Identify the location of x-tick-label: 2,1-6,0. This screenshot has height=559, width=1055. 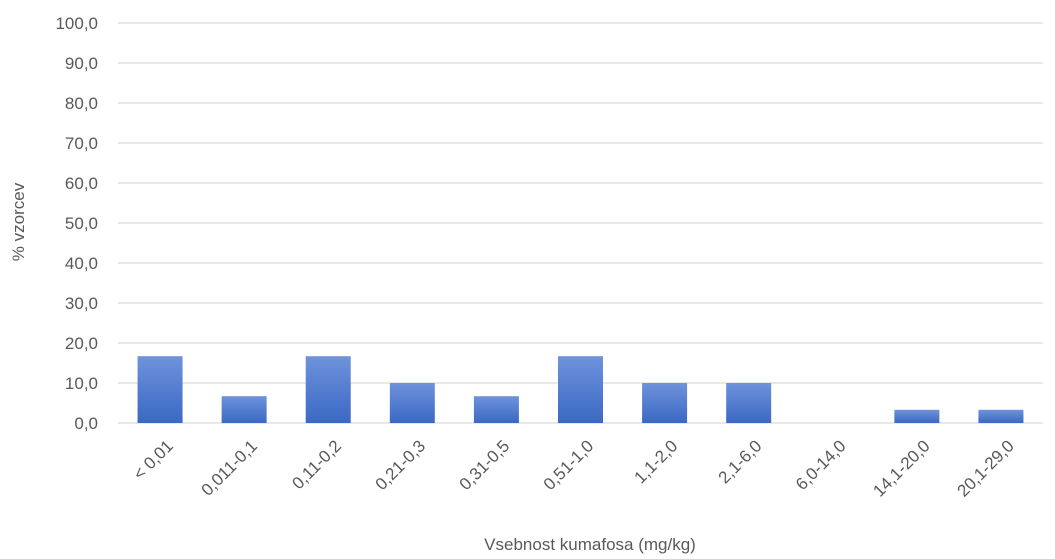
(740, 461).